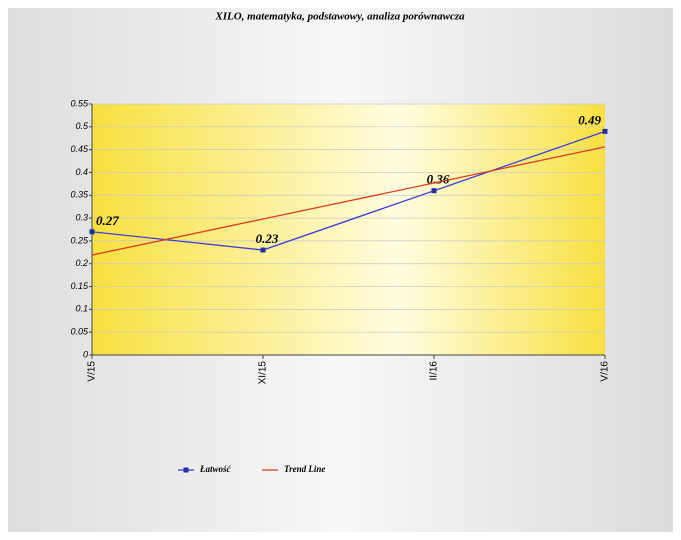 The width and height of the screenshot is (681, 540). What do you see at coordinates (79, 332) in the screenshot?
I see `y-tick-label: 0.05` at bounding box center [79, 332].